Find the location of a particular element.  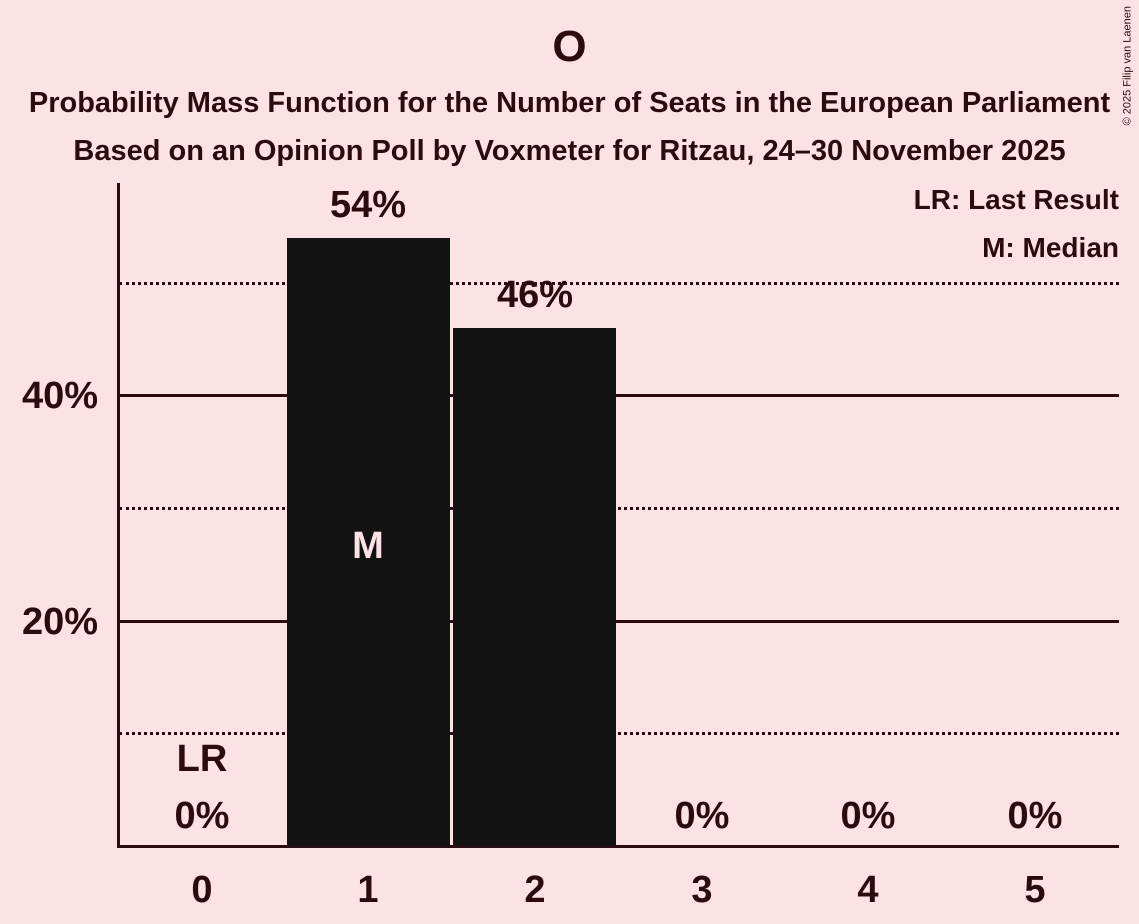

legend: LR: Last Result M: Median is located at coordinates (1016, 224).